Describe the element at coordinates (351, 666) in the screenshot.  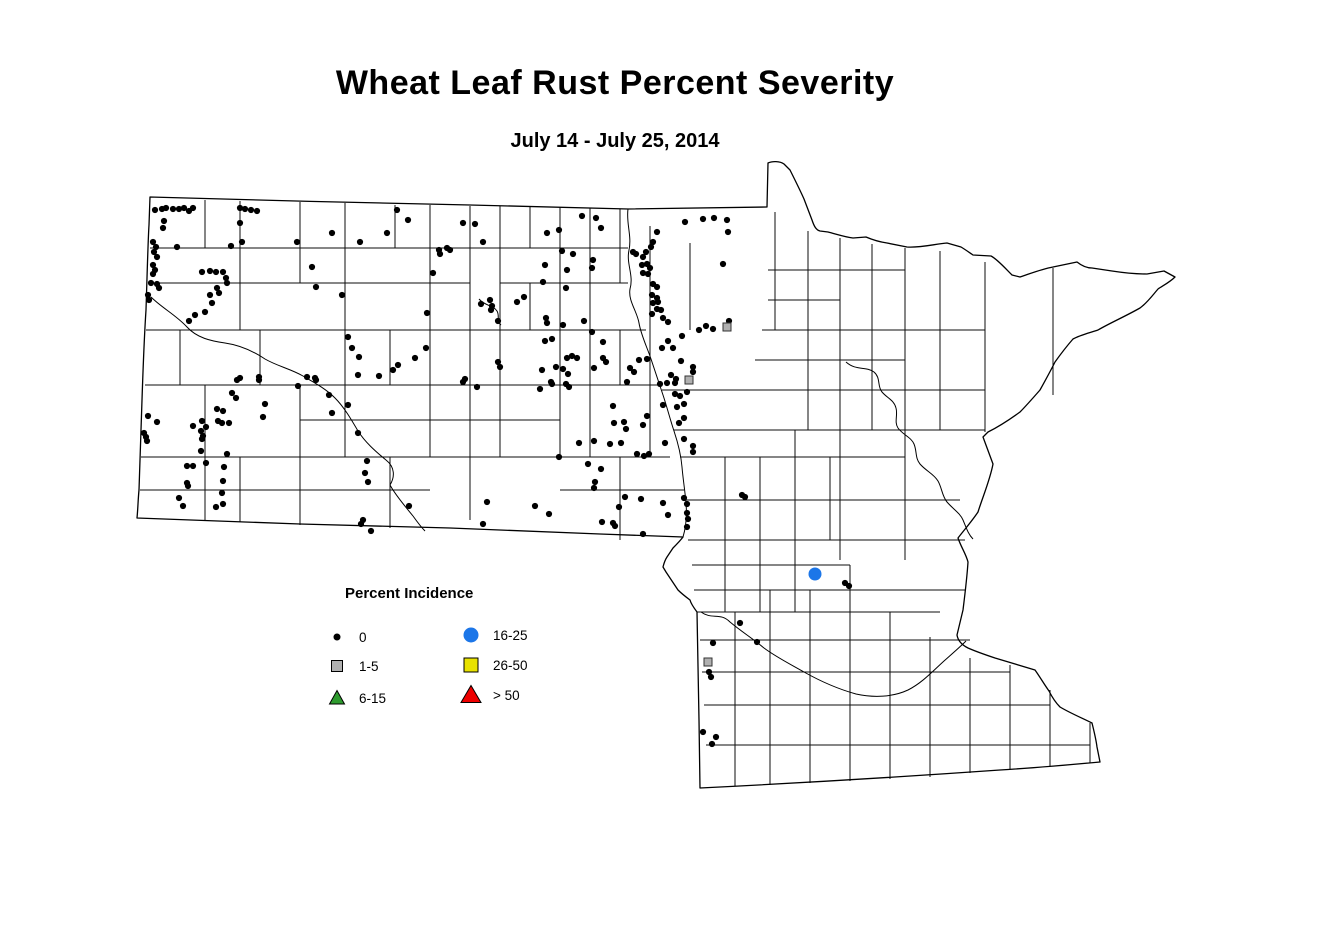
I see `legend-item-1-5: 1-5` at that location.